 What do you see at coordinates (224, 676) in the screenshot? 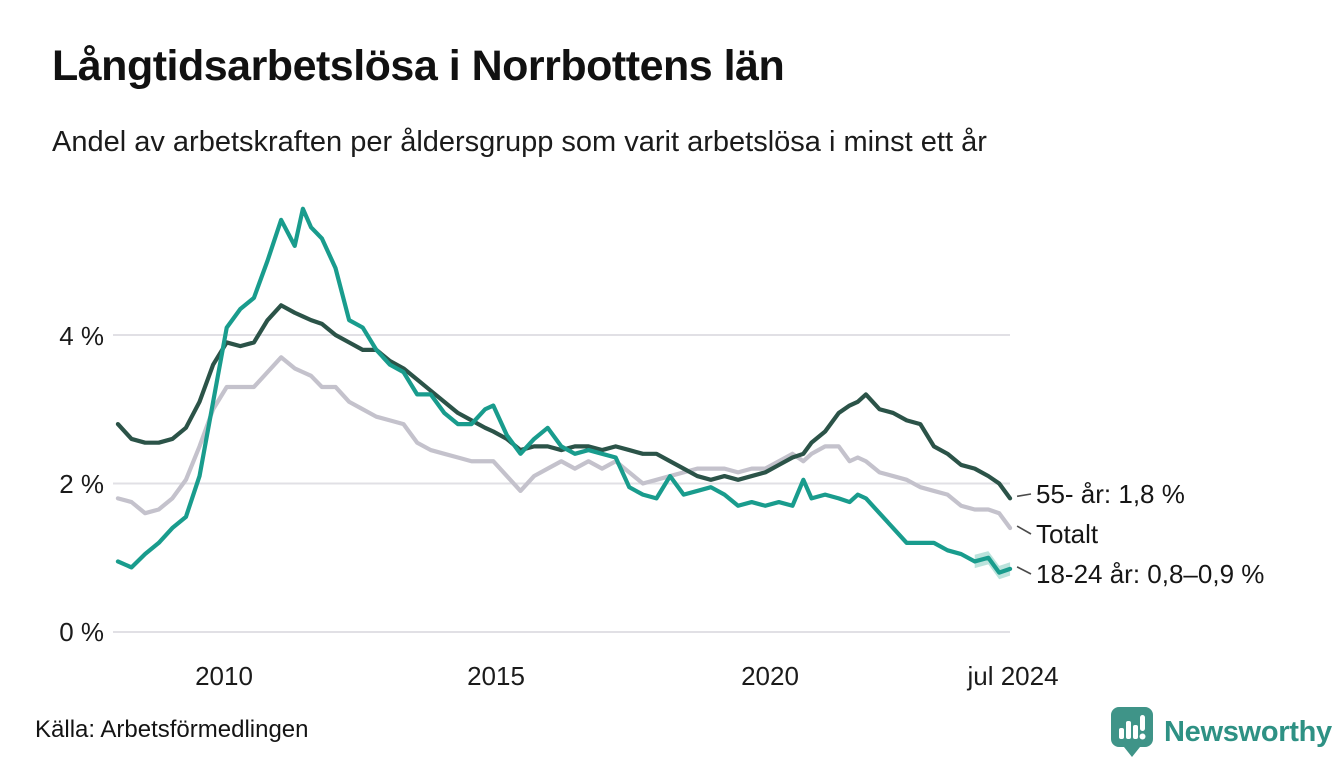
I see `x-axis-tick-2010: 2010` at bounding box center [224, 676].